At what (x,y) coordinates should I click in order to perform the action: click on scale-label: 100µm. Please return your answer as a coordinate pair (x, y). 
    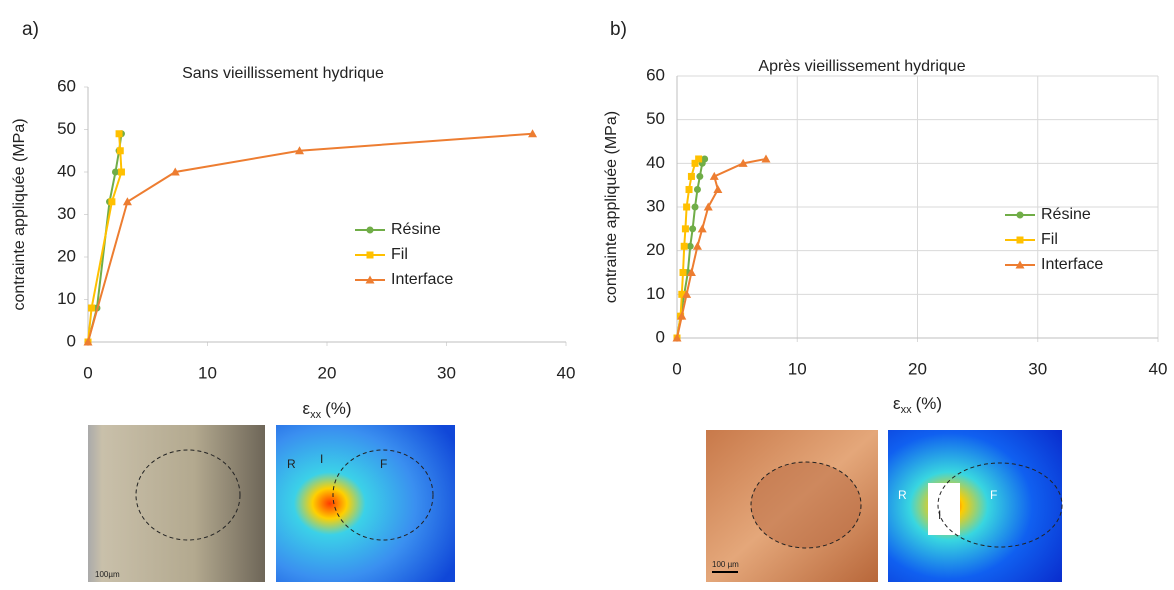
    Looking at the image, I should click on (107, 574).